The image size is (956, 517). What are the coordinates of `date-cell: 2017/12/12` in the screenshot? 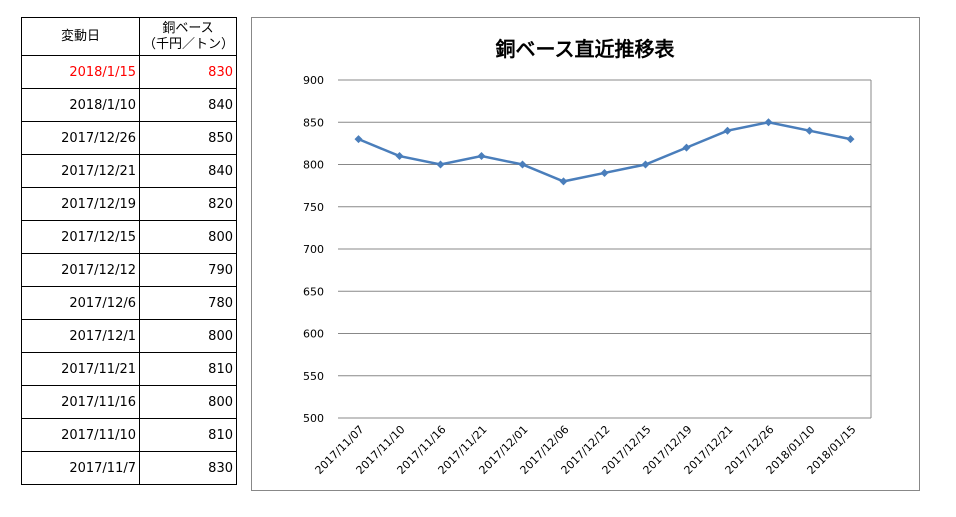 It's located at (80, 270).